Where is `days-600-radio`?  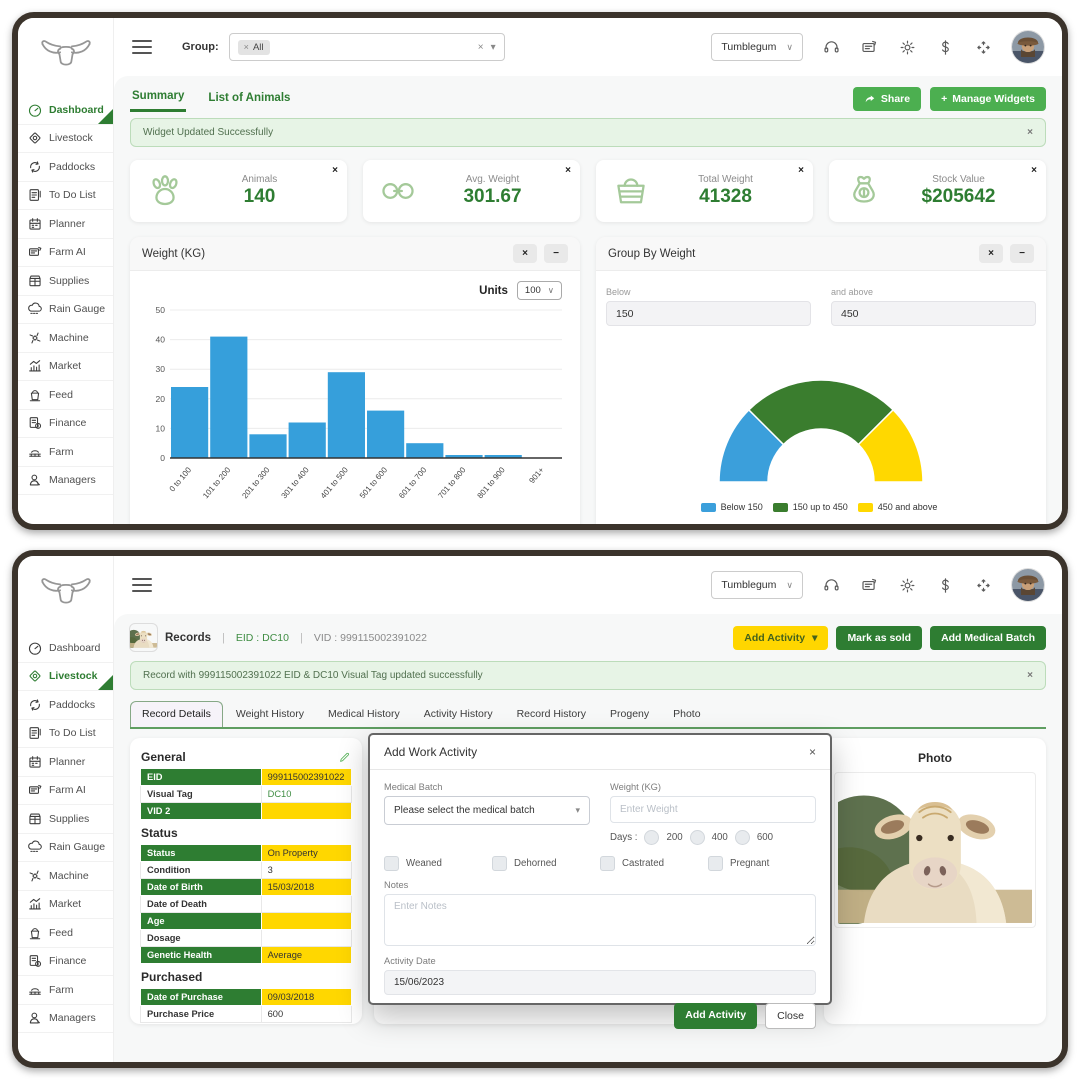
days-600-radio is located at coordinates (742, 837).